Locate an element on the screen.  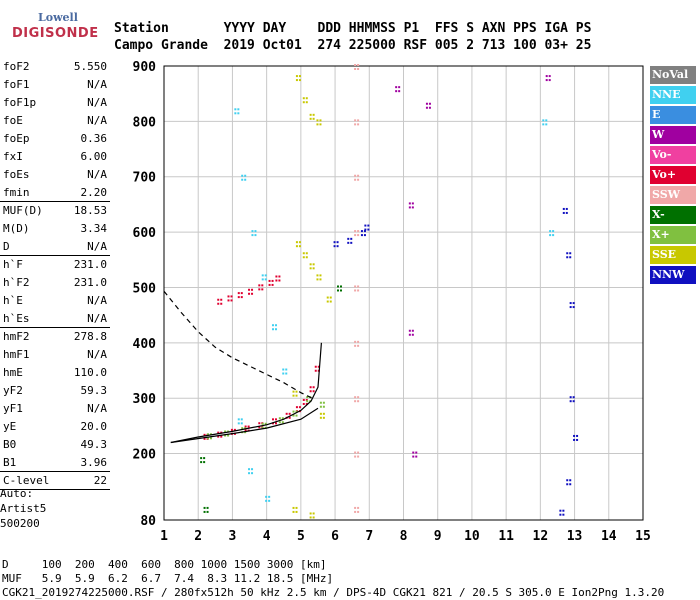
param-key: h`F is located at coordinates (13, 264).